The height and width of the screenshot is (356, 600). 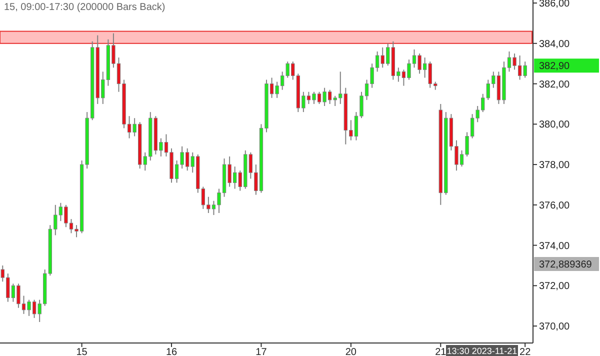 What do you see at coordinates (82, 351) in the screenshot?
I see `x-tick-label: 15` at bounding box center [82, 351].